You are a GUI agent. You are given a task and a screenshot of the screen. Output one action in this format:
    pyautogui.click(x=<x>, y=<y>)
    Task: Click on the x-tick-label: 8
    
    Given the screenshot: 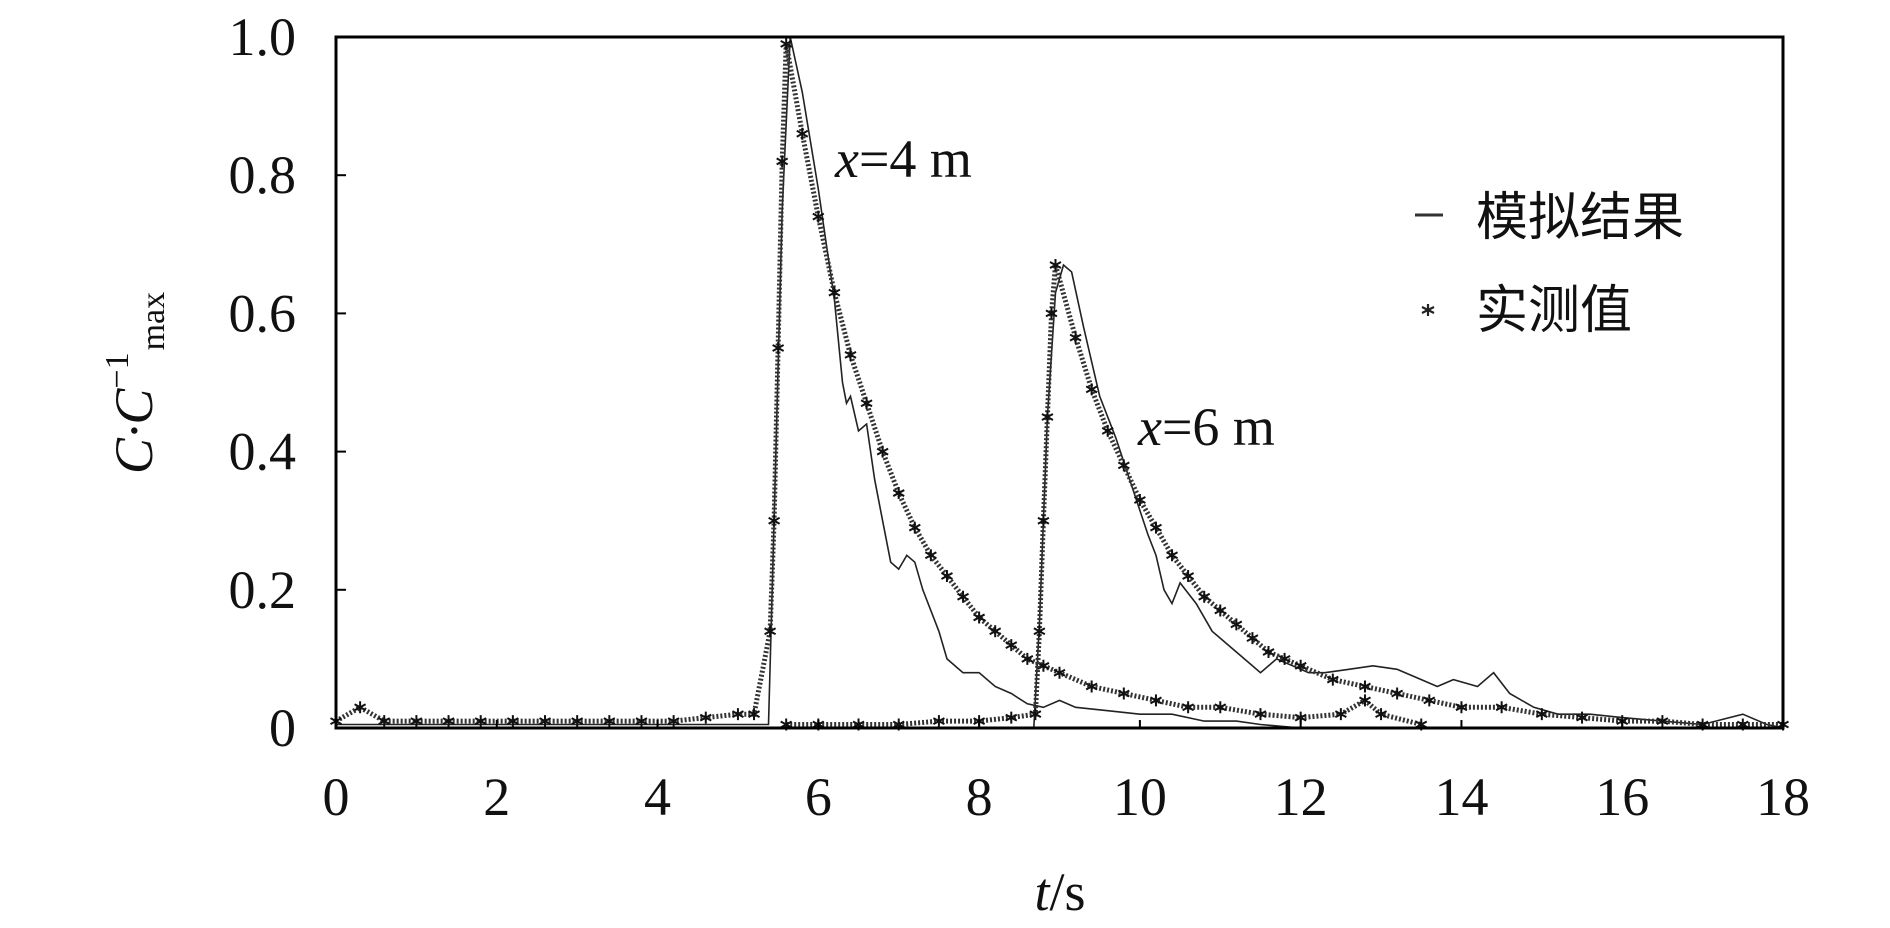 What is the action you would take?
    pyautogui.click(x=979, y=797)
    